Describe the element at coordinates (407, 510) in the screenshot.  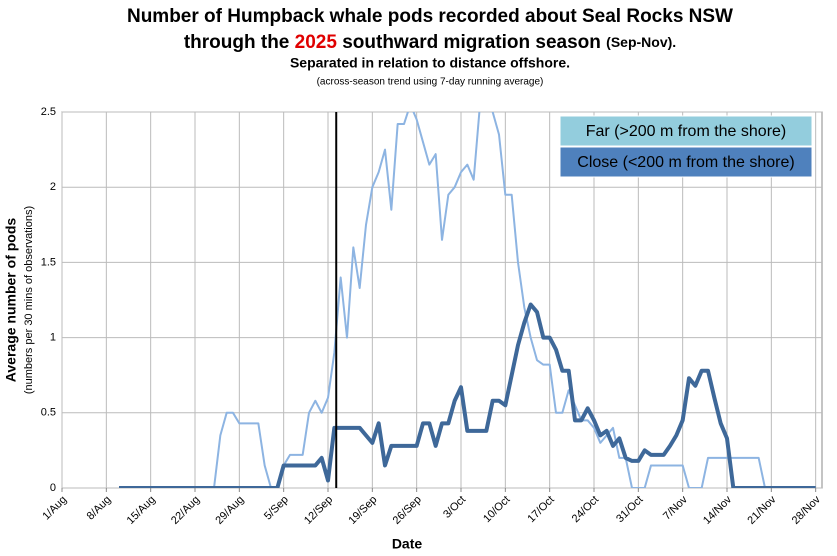
I see `x-tick-label: 26/Sep` at that location.